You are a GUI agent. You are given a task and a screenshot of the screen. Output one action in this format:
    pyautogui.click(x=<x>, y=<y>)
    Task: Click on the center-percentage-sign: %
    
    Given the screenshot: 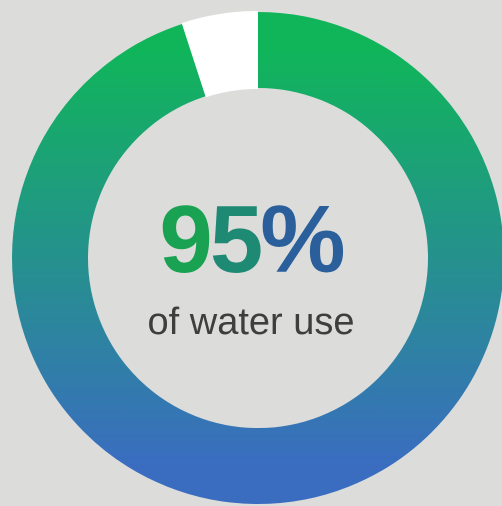 What is the action you would take?
    pyautogui.click(x=302, y=239)
    